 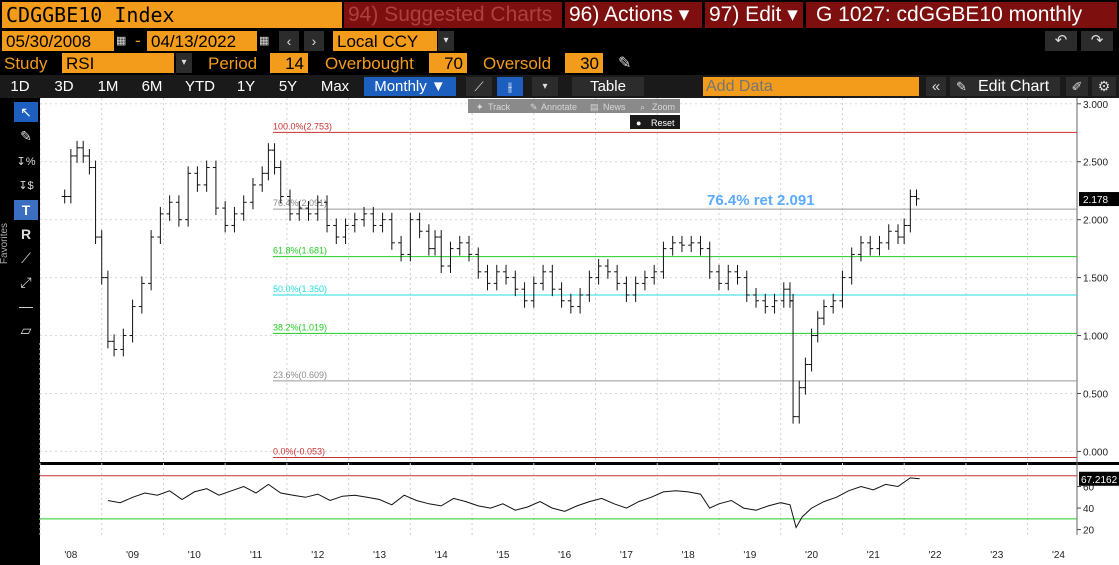 I want to click on study-label: Study, so click(x=26, y=63).